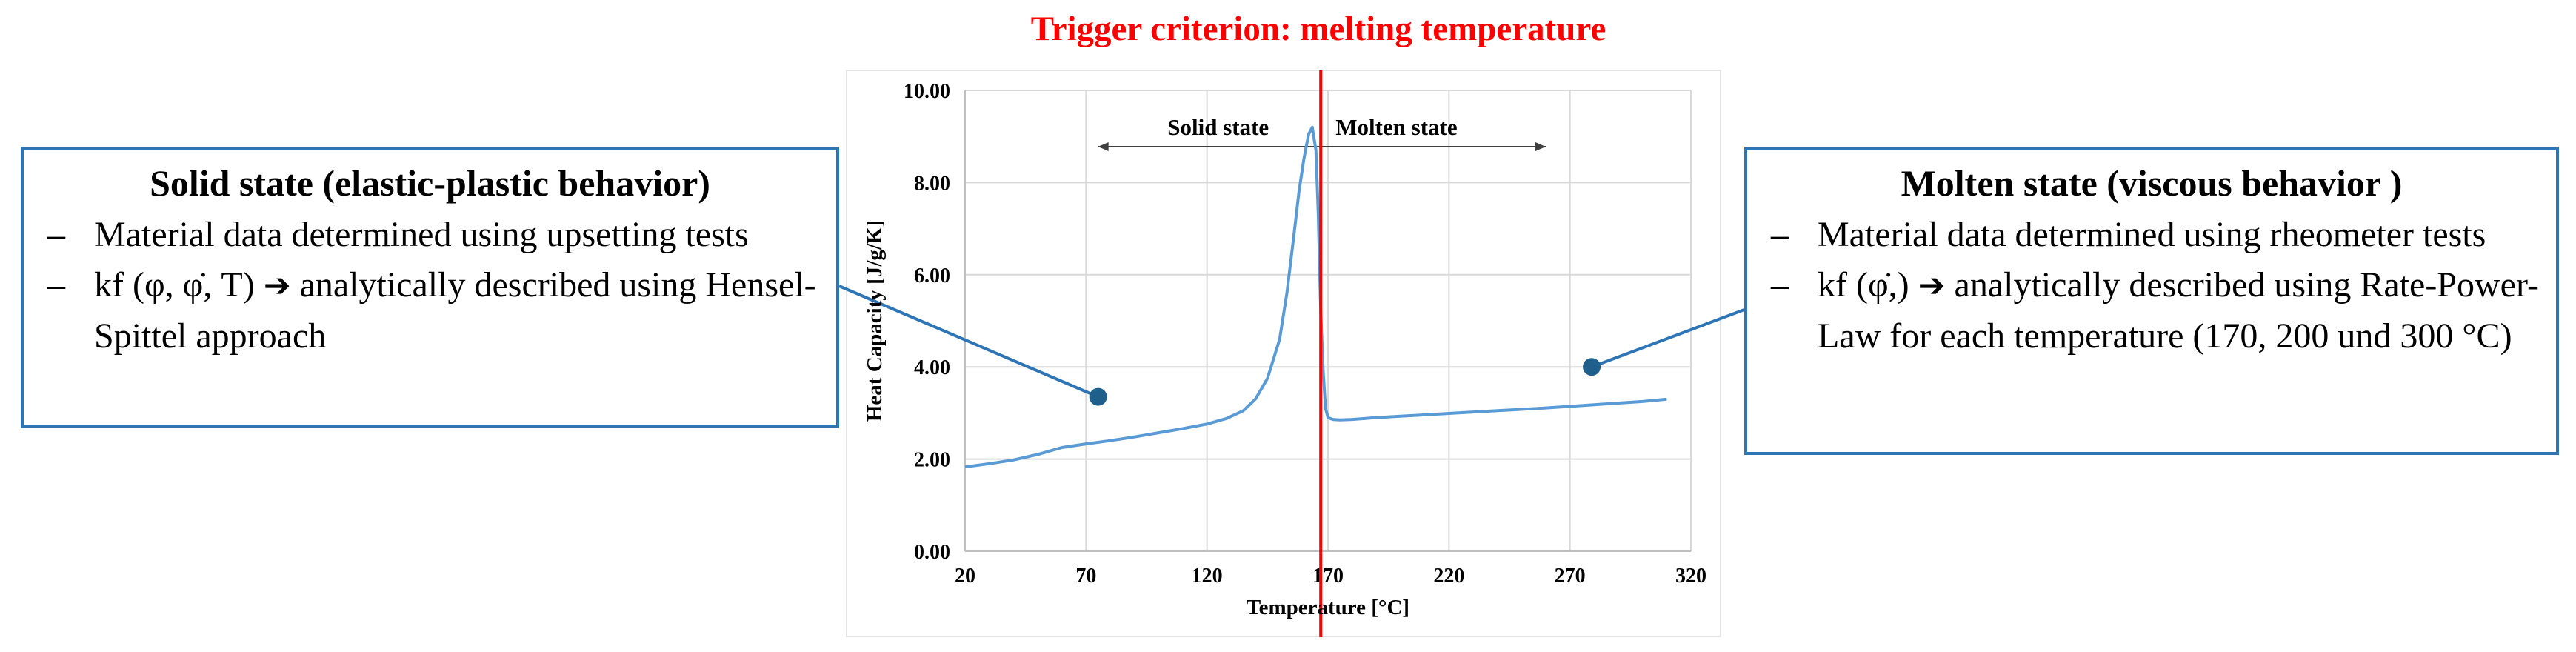 The width and height of the screenshot is (2576, 652). What do you see at coordinates (1328, 607) in the screenshot?
I see `x-axis-label: Temperature [°C]` at bounding box center [1328, 607].